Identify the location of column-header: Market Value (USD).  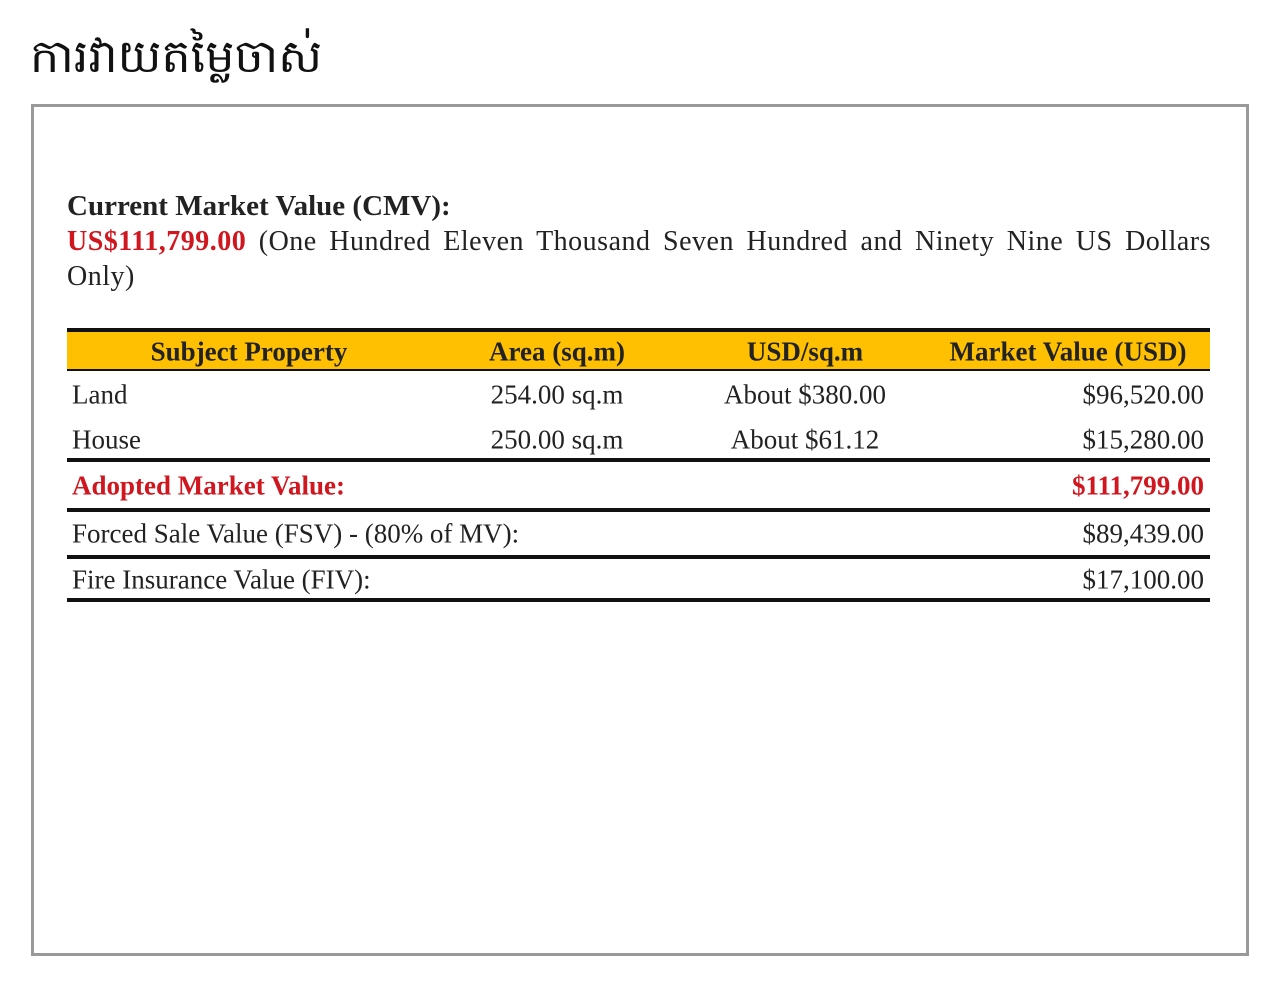
(1068, 351).